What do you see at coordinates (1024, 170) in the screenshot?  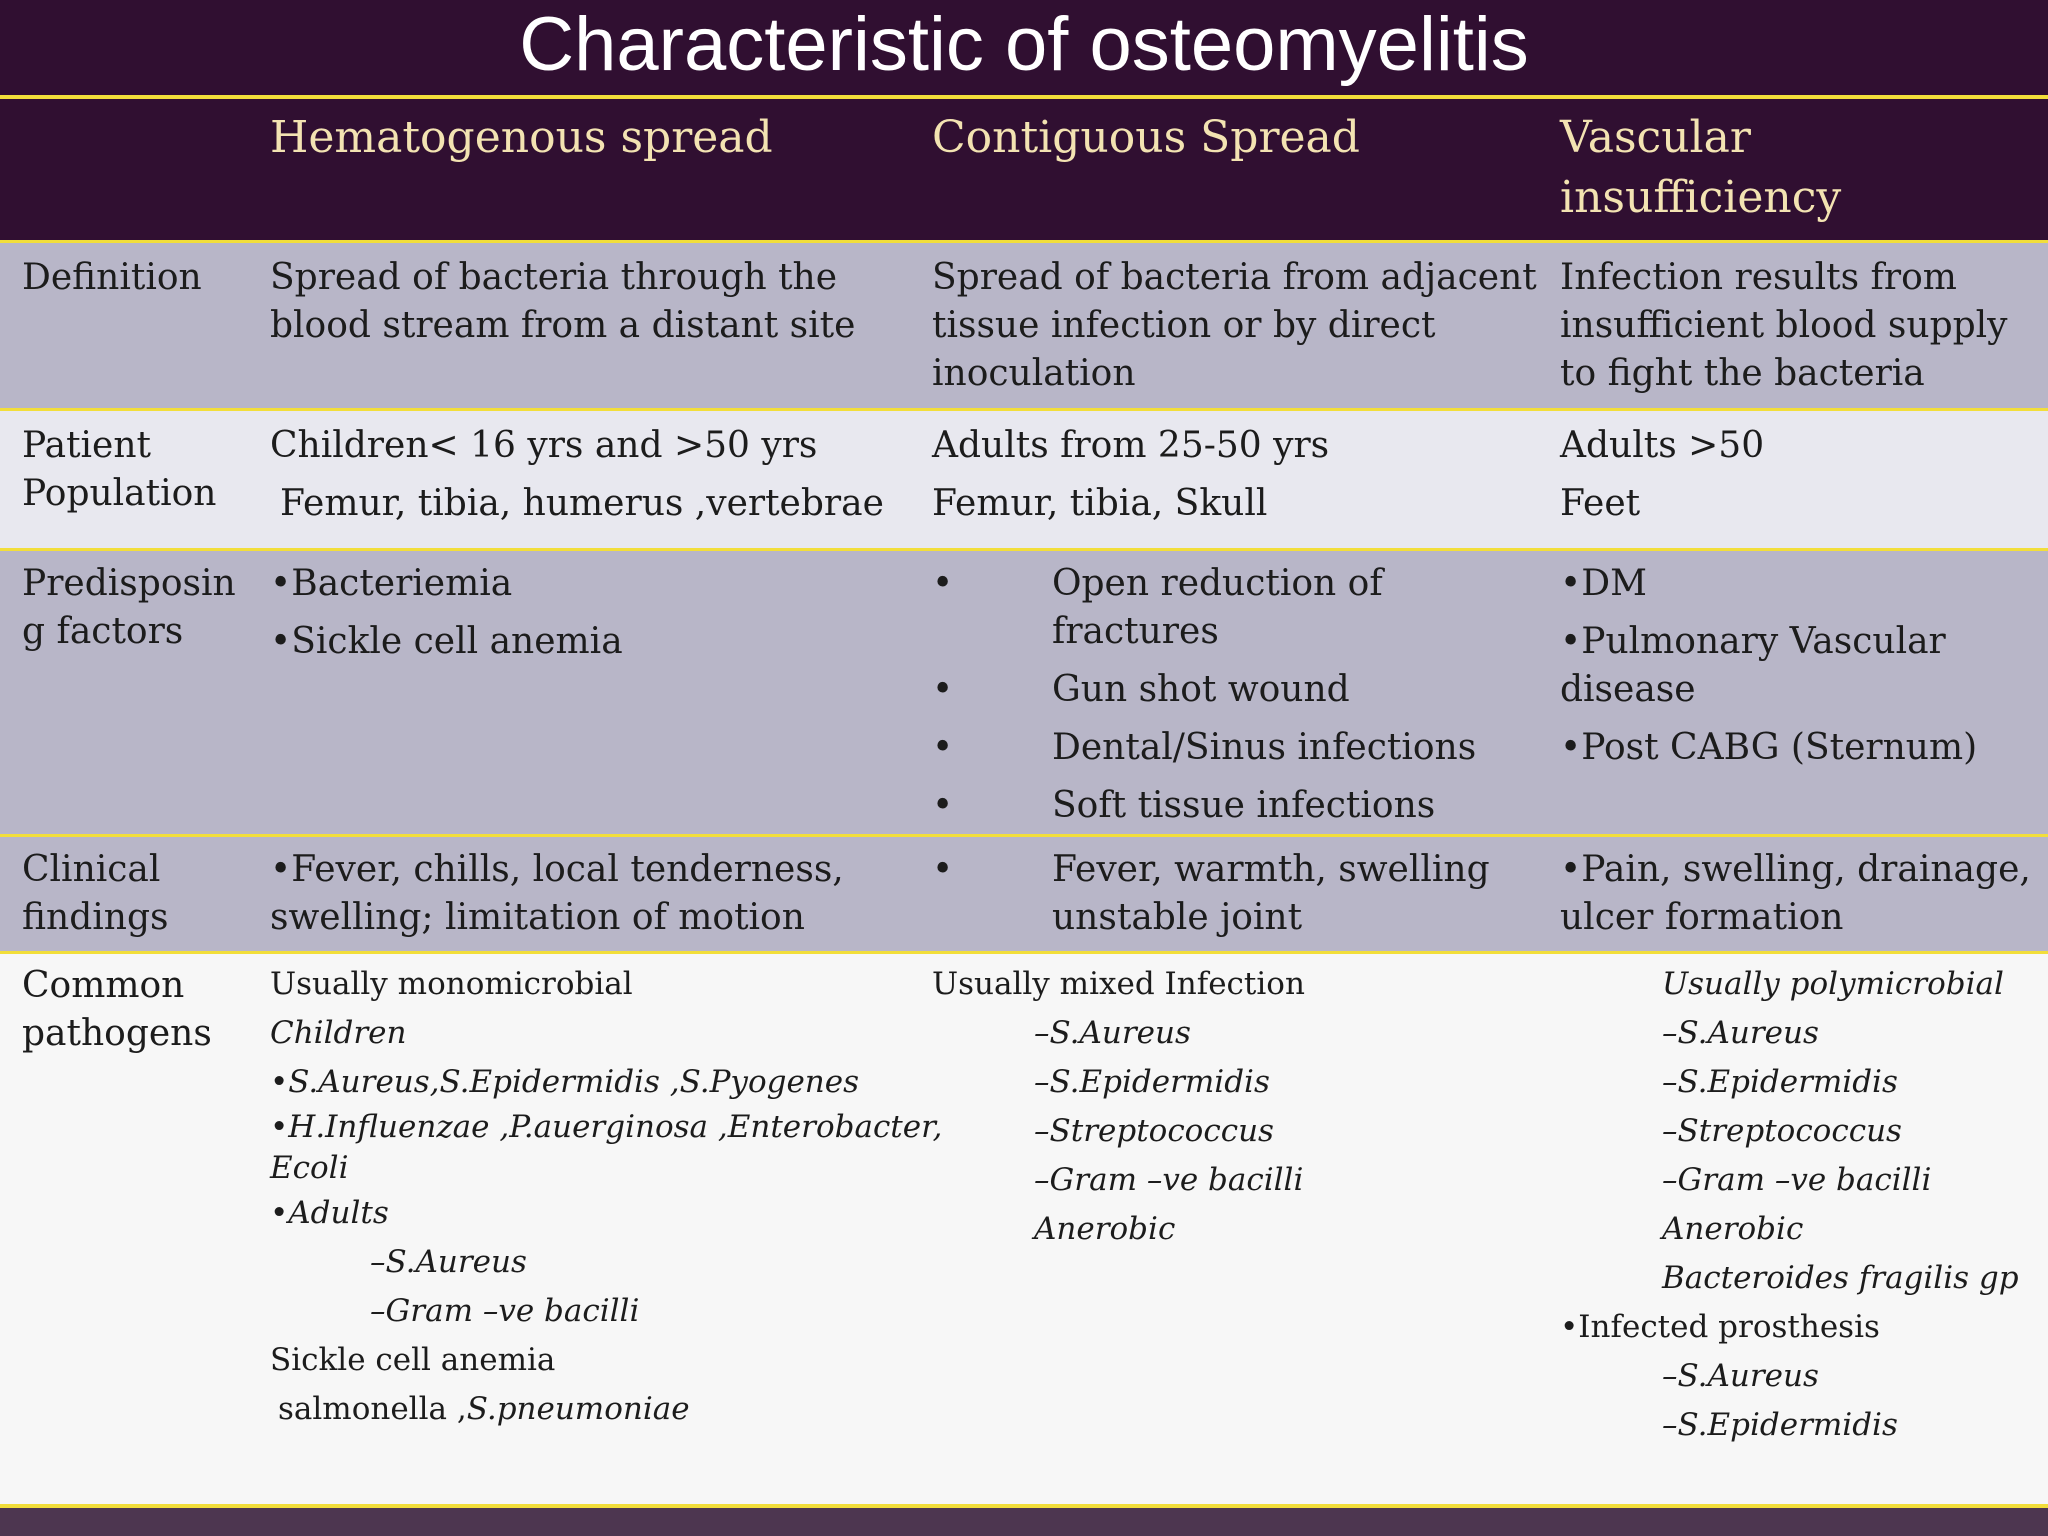 I see `table-header-row` at bounding box center [1024, 170].